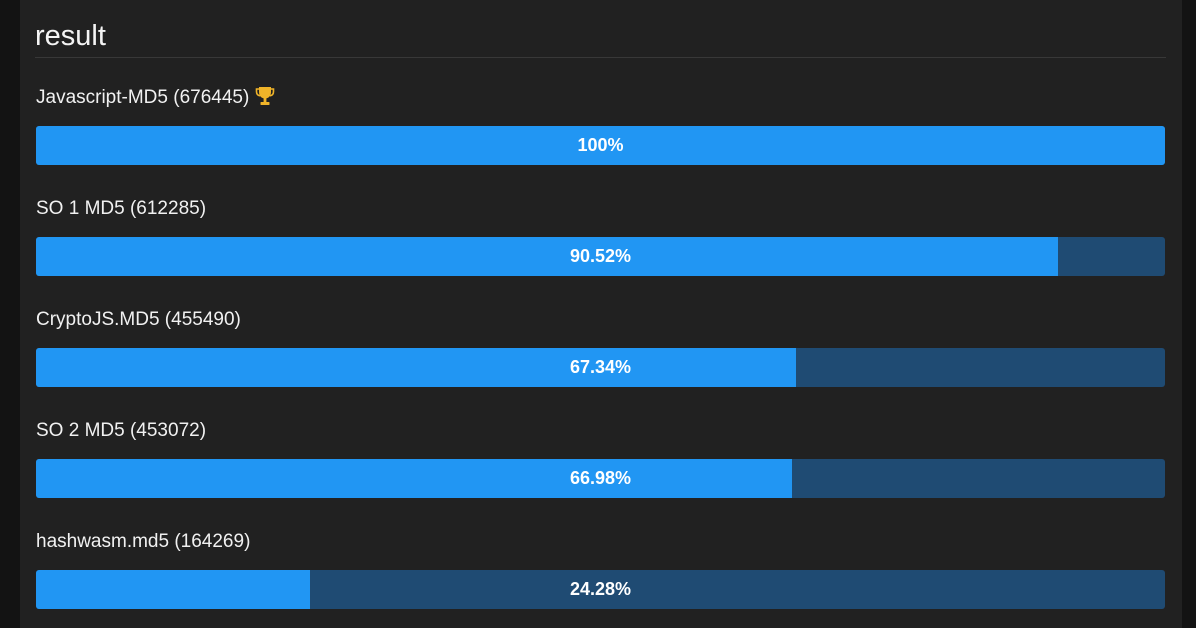 The height and width of the screenshot is (628, 1196). I want to click on result-label: SO 1 MD5 (612285), so click(121, 208).